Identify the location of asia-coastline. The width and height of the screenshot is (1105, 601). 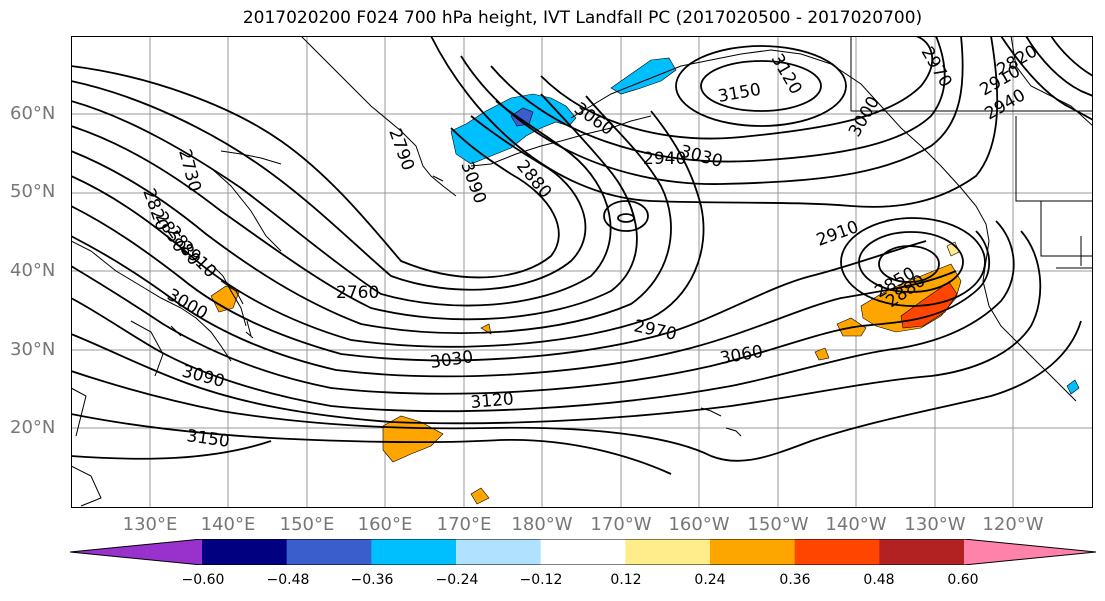
(176, 328).